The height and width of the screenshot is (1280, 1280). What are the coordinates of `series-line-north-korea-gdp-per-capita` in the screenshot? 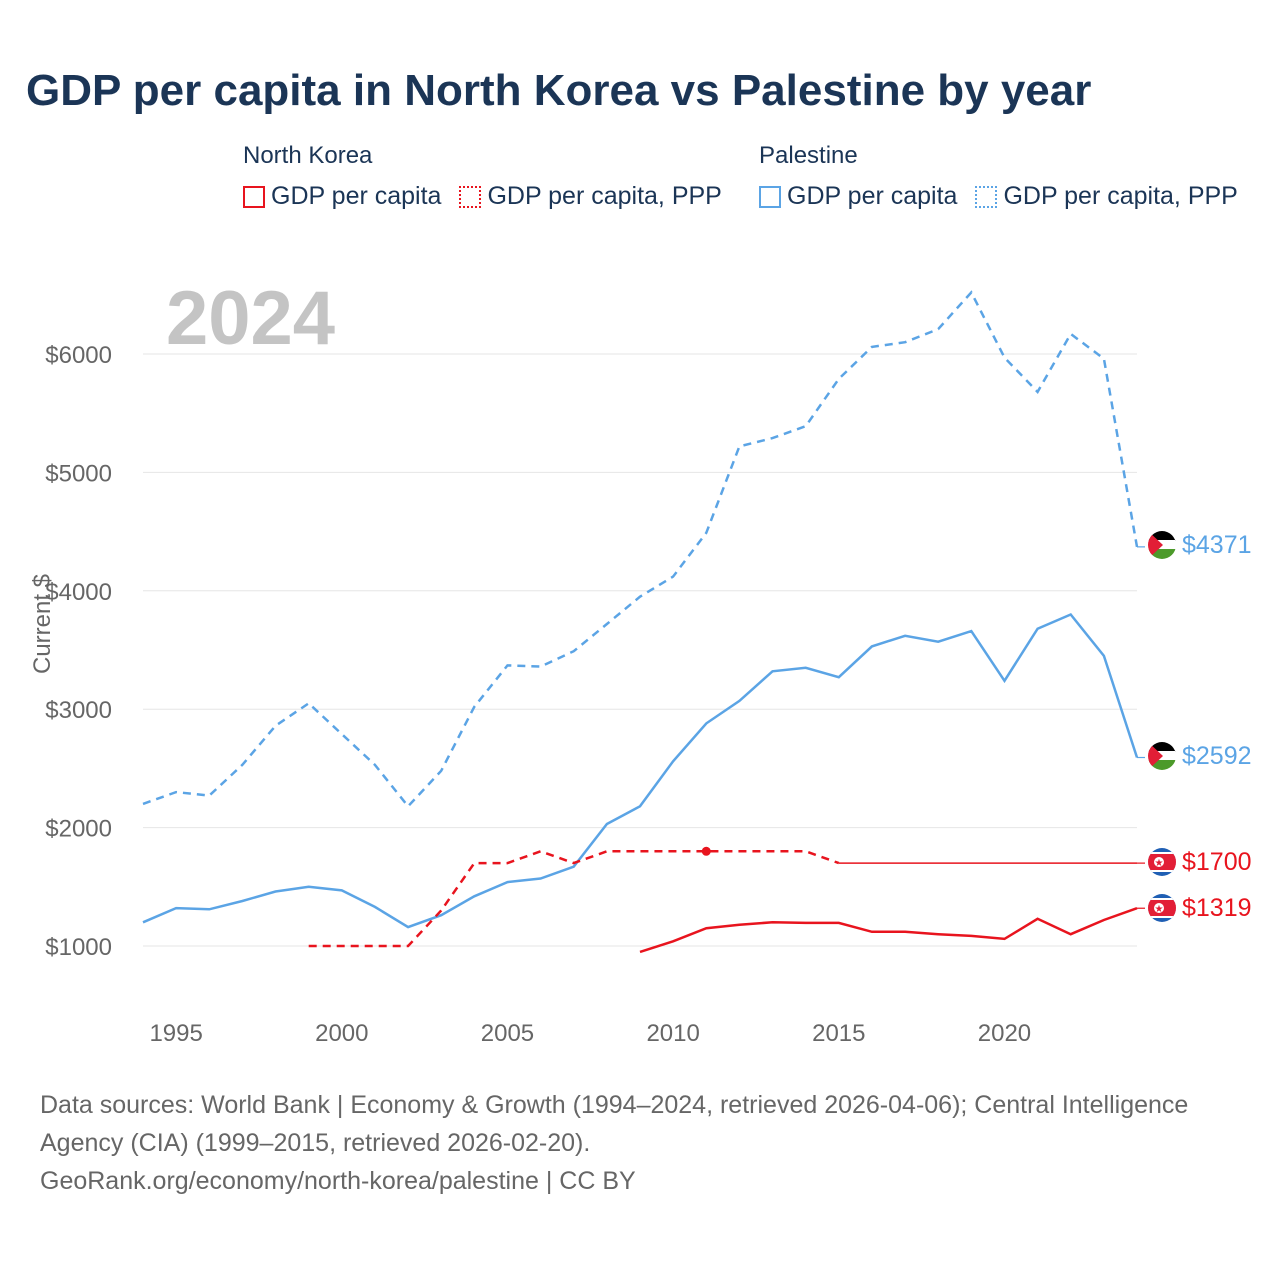 It's located at (888, 930).